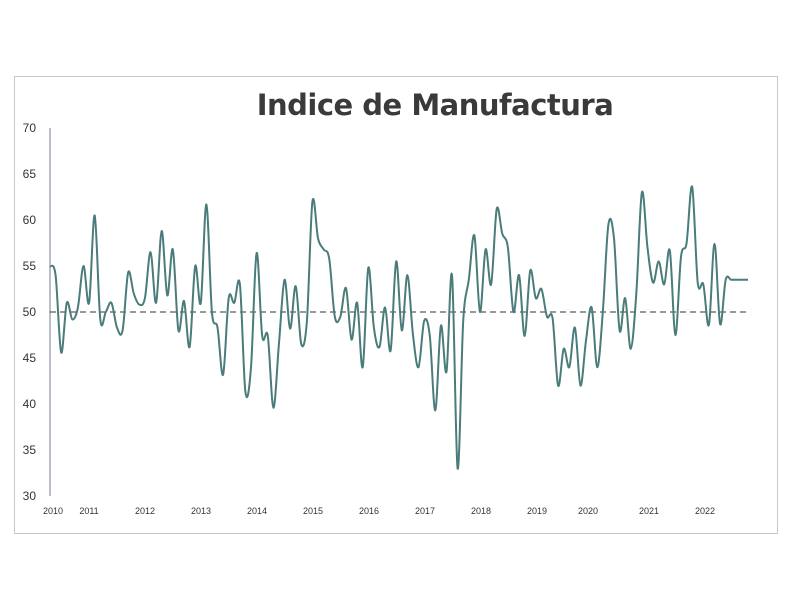  Describe the element at coordinates (145, 511) in the screenshot. I see `x-tick-label: 2012` at that location.